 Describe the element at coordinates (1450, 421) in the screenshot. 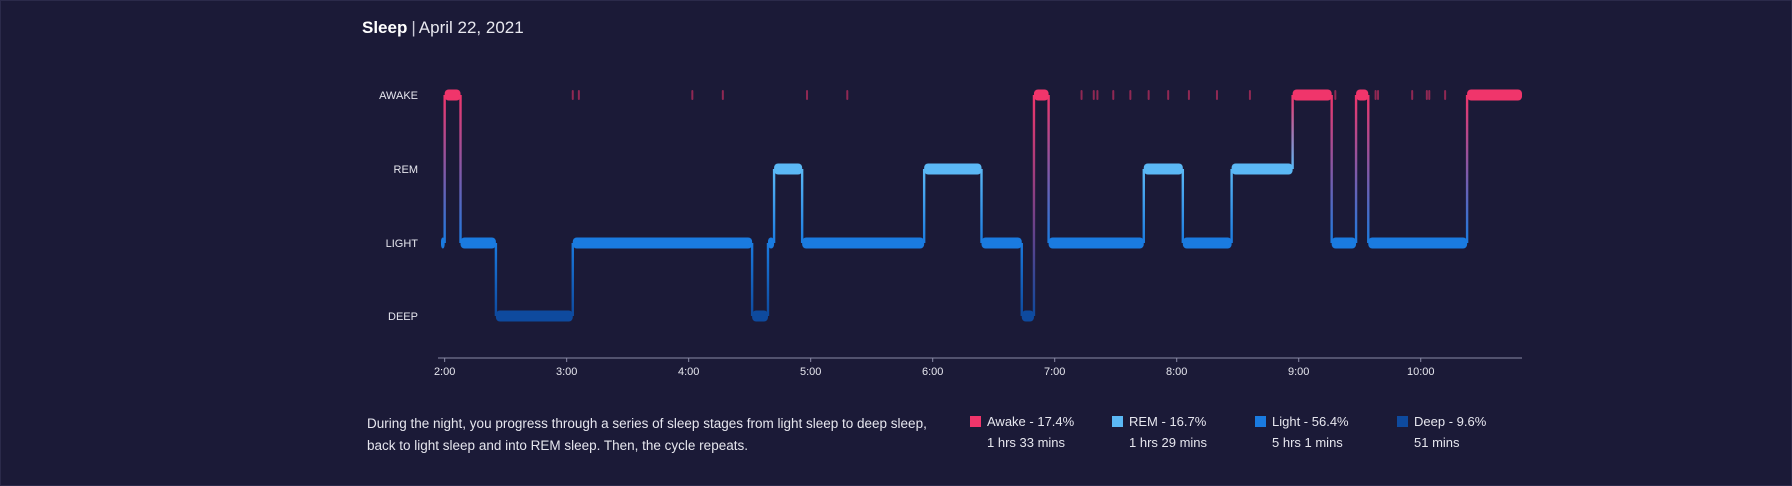

I see `legend-label-deep: Deep - 9.6%` at that location.